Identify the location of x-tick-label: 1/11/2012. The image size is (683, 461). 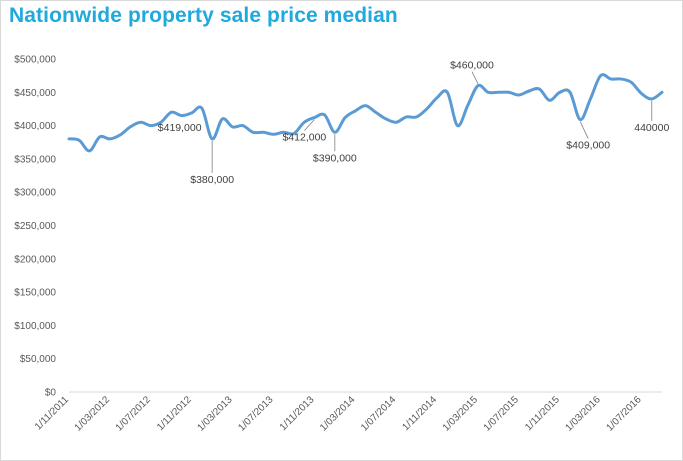
(174, 413).